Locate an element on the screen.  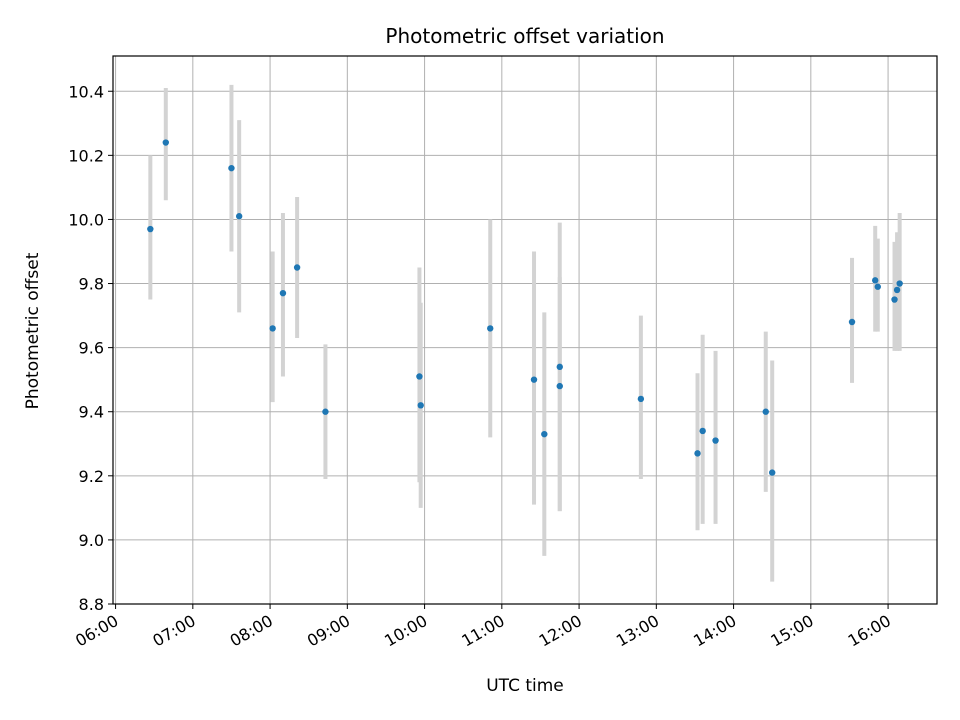
y-tick-label: 9.4 is located at coordinates (91, 412).